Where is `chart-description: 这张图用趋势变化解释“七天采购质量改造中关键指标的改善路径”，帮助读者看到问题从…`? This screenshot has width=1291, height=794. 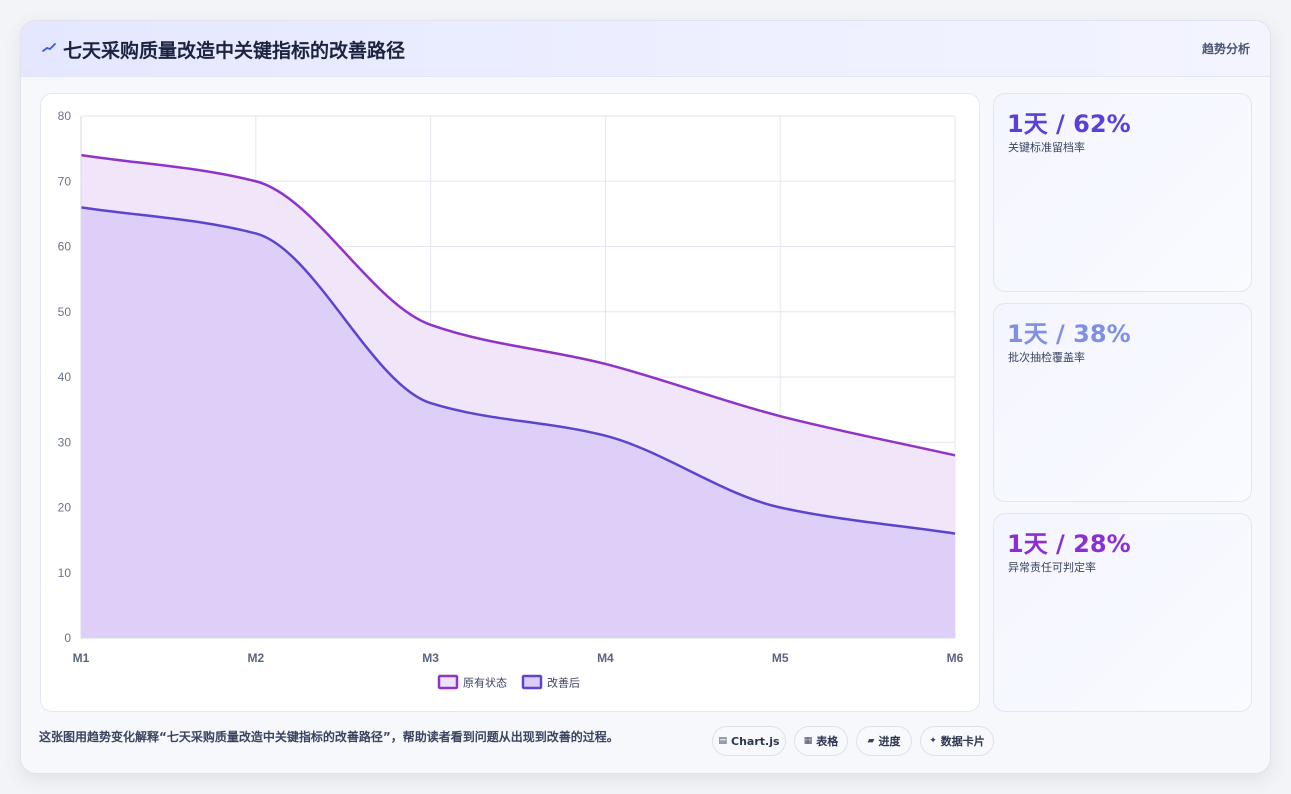 chart-description: 这张图用趋势变化解释“七天采购质量改造中关键指标的改善路径”，帮助读者看到问题从… is located at coordinates (329, 737).